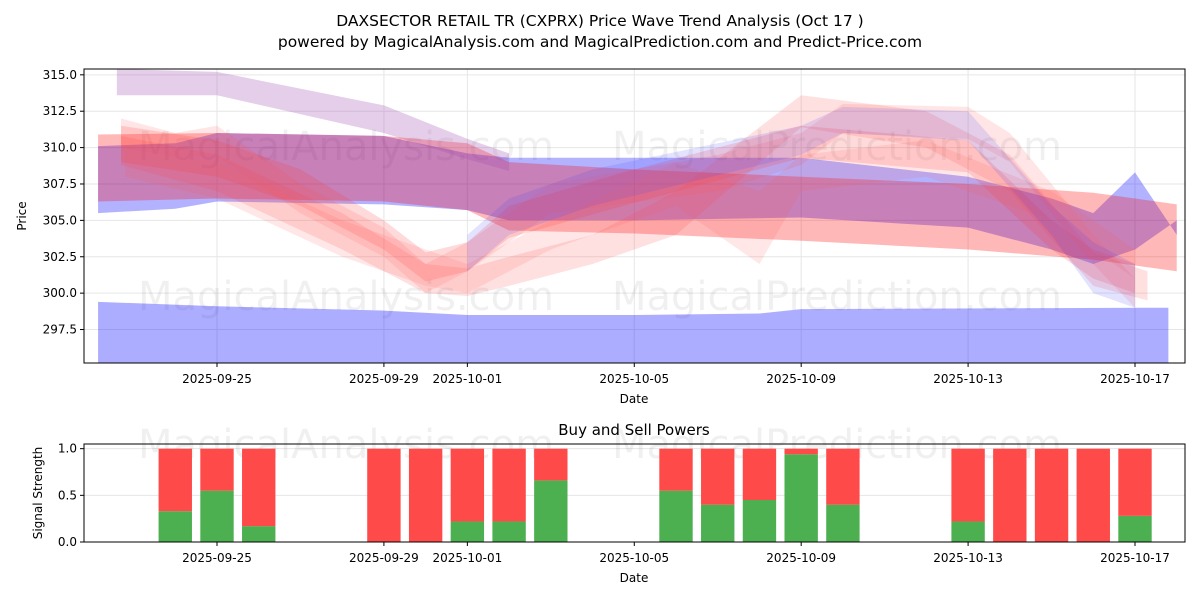 The image size is (1200, 604). I want to click on y-tick-label: 0.0, so click(67, 542).